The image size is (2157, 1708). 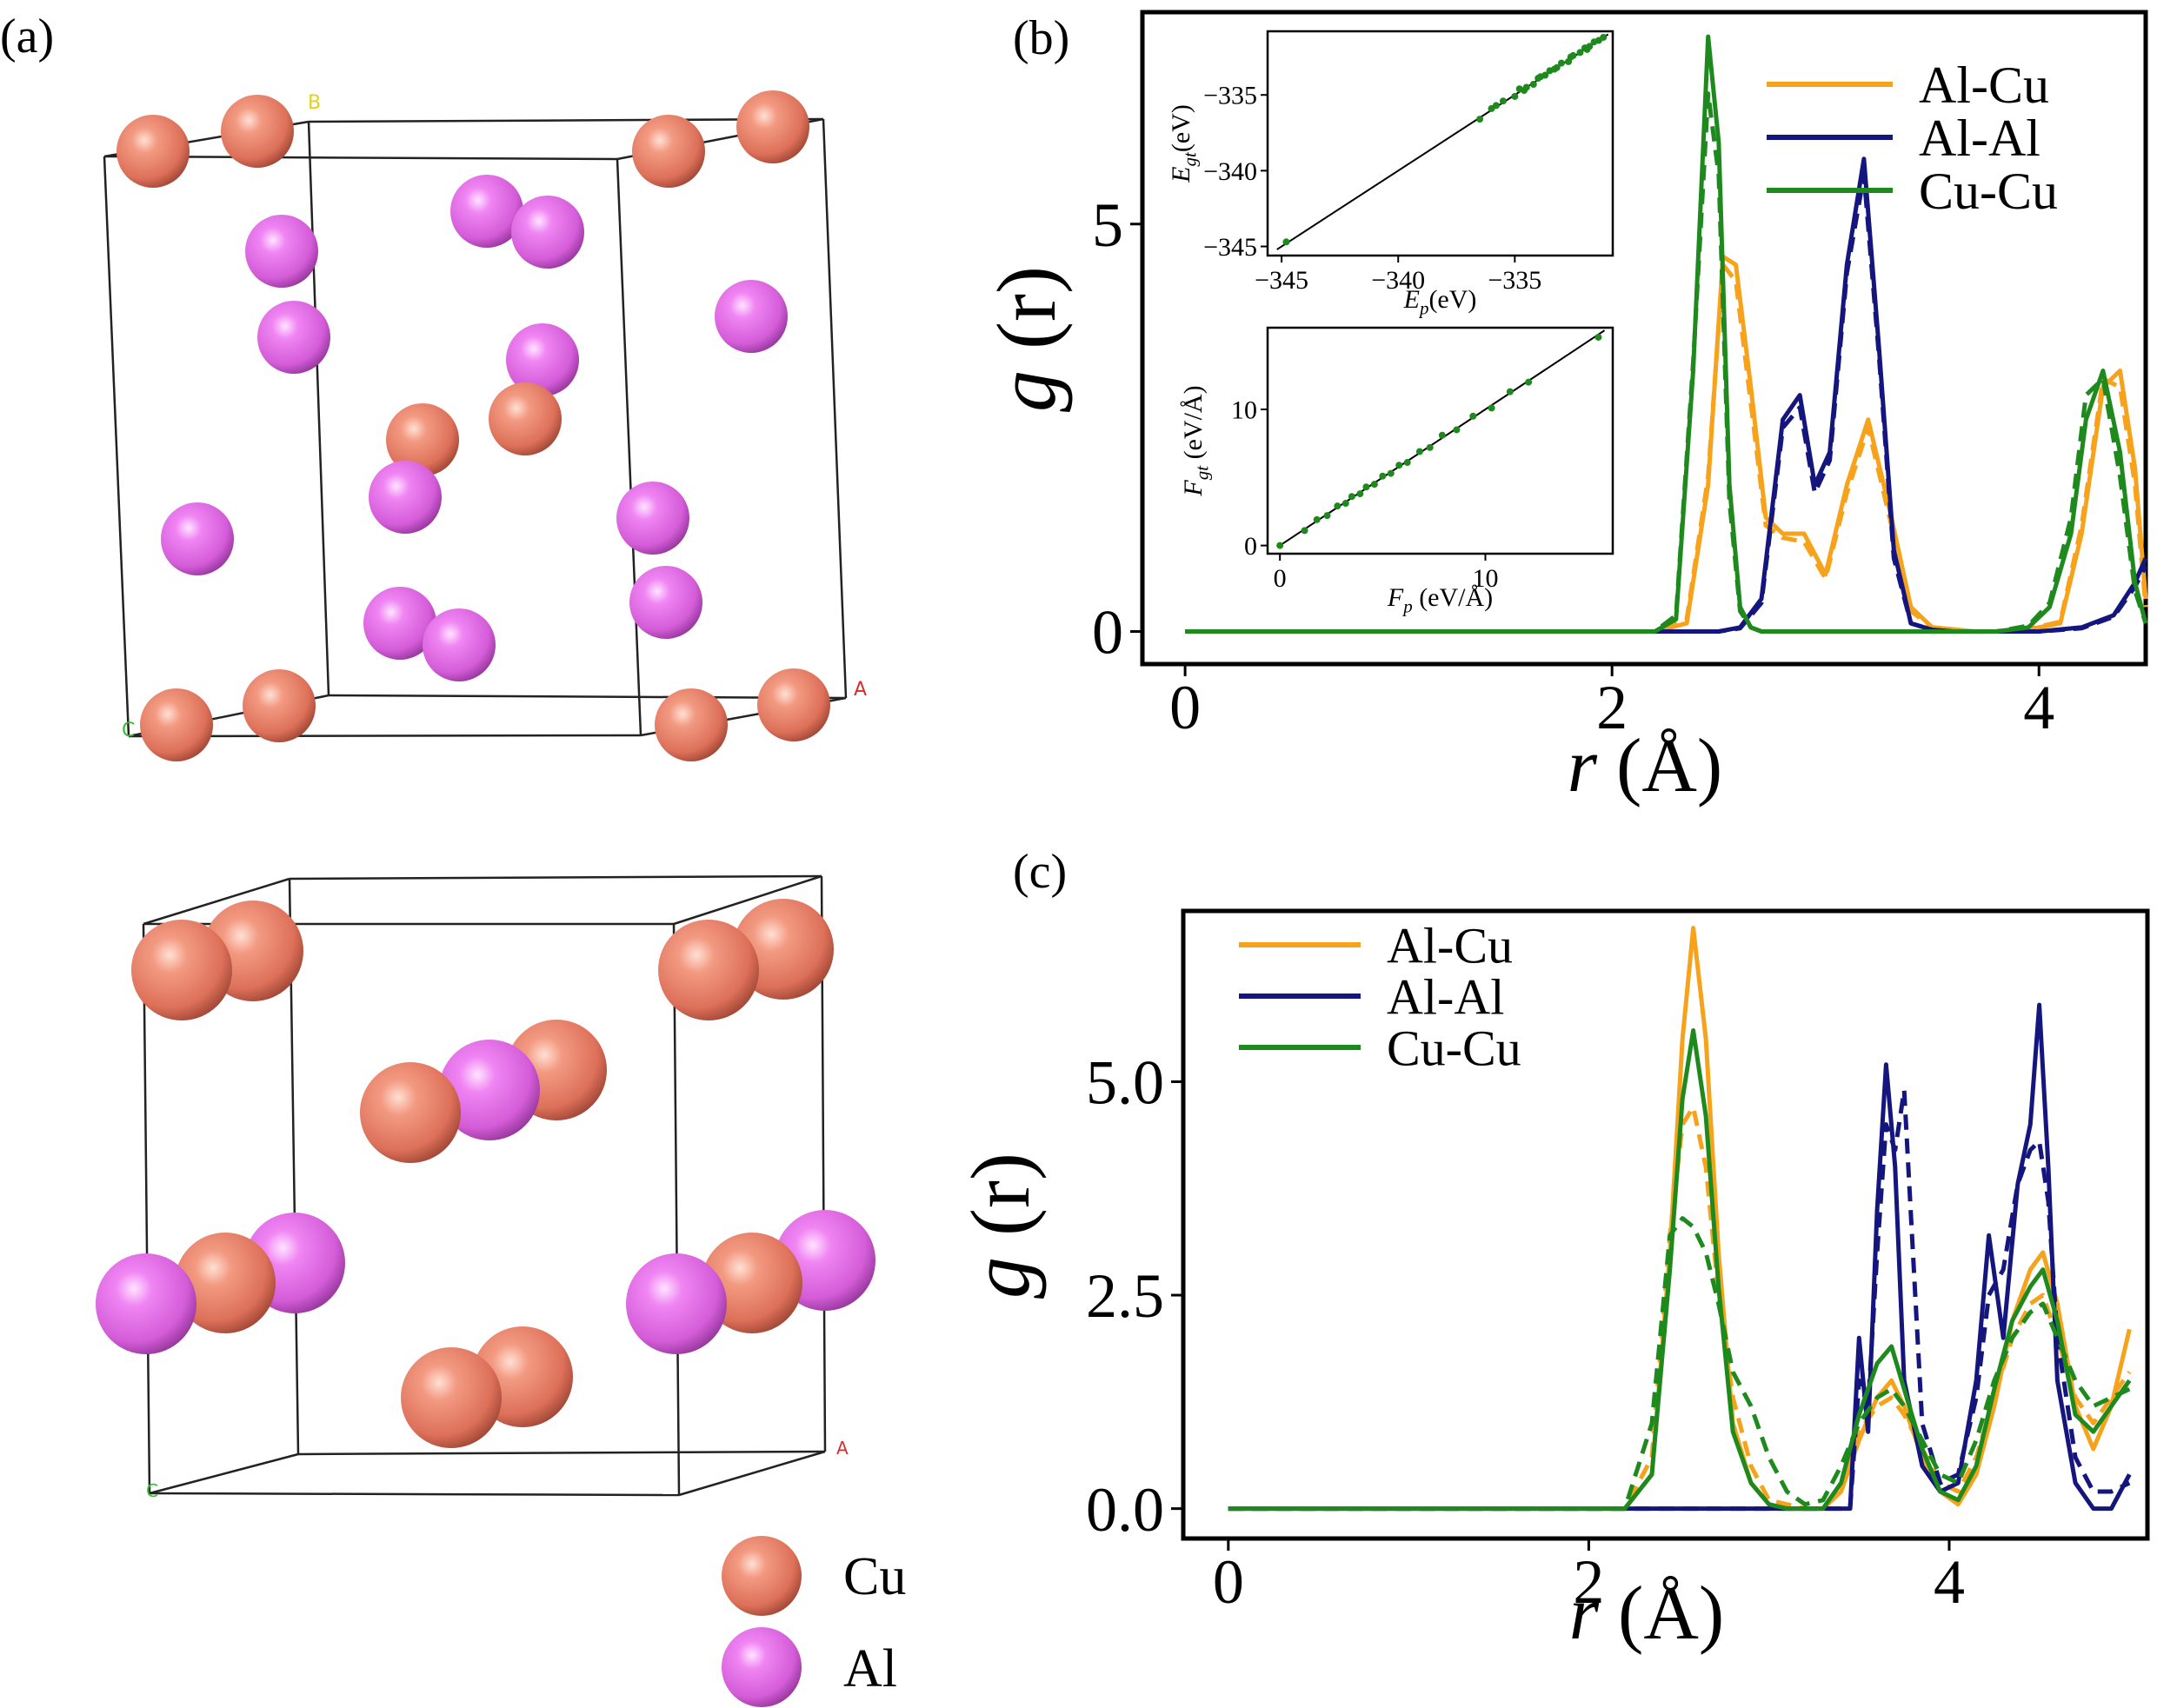 I want to click on y-axis-label: g (r), so click(x=1026, y=339).